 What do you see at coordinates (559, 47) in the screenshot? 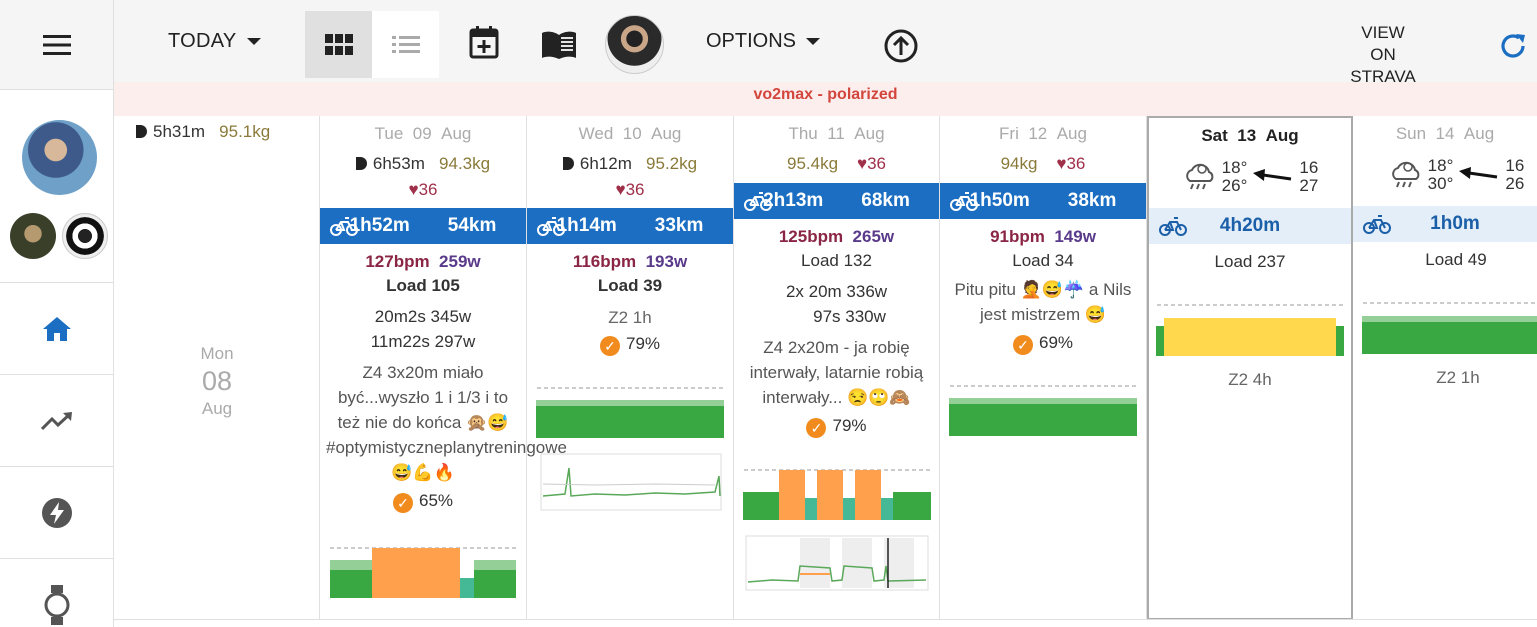
I see `library-button` at bounding box center [559, 47].